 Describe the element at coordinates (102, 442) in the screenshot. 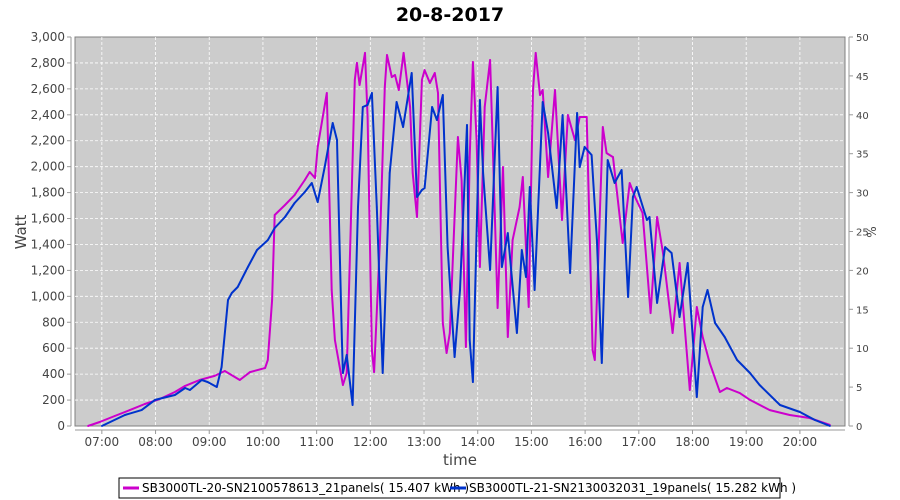

I see `x-tick-label: 07:00` at that location.